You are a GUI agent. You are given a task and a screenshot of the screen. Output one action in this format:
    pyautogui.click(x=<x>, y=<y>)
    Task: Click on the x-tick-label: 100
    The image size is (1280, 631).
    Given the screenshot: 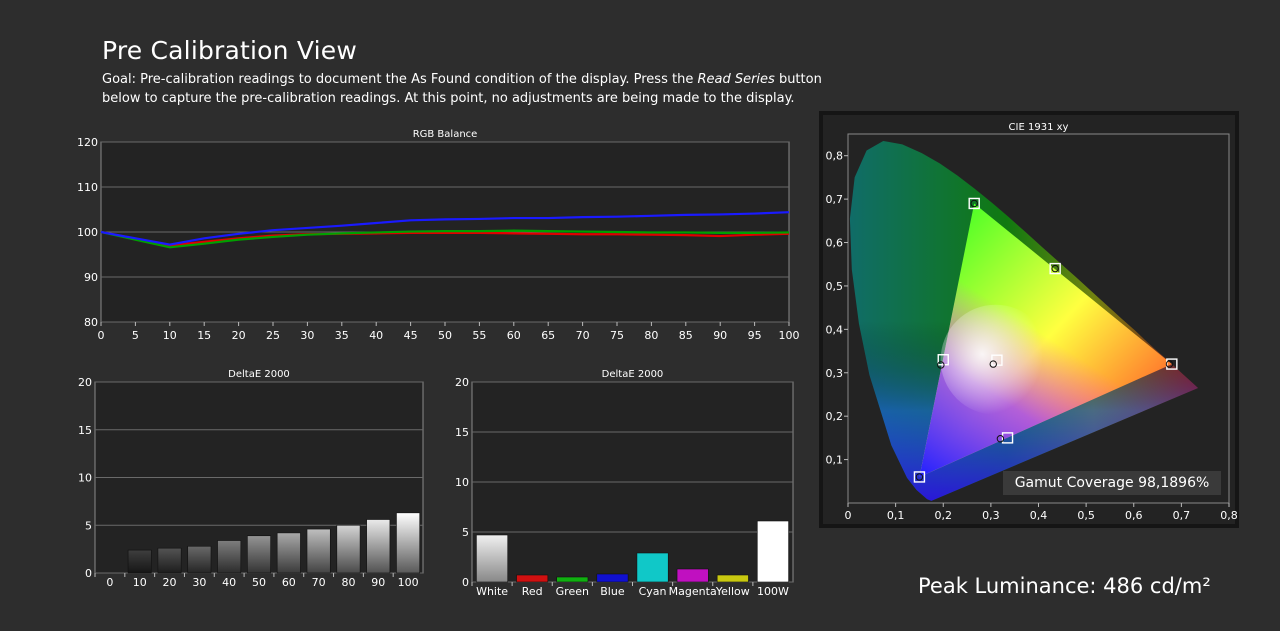 What is the action you would take?
    pyautogui.click(x=408, y=582)
    